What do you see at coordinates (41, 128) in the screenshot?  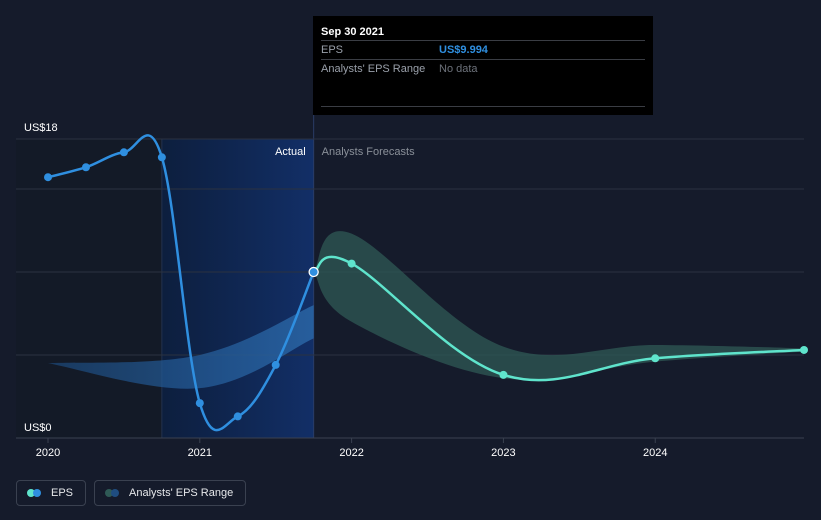 I see `y-axis-label-max: US$18` at bounding box center [41, 128].